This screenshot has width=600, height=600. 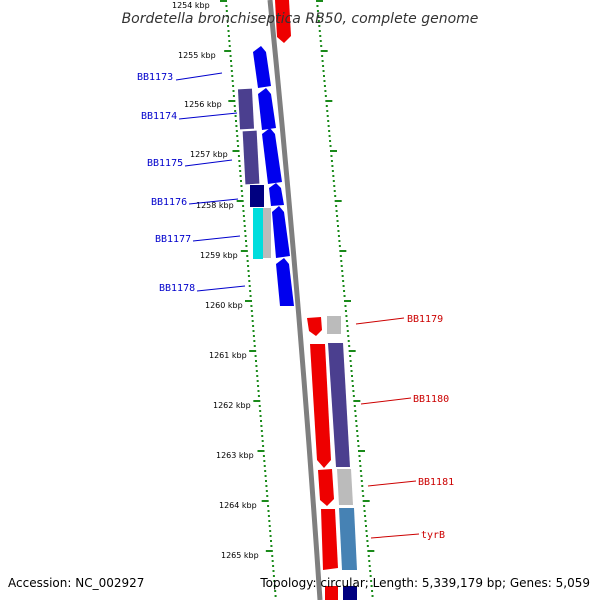 I want to click on gene-arrow-bb1178, so click(x=285, y=282).